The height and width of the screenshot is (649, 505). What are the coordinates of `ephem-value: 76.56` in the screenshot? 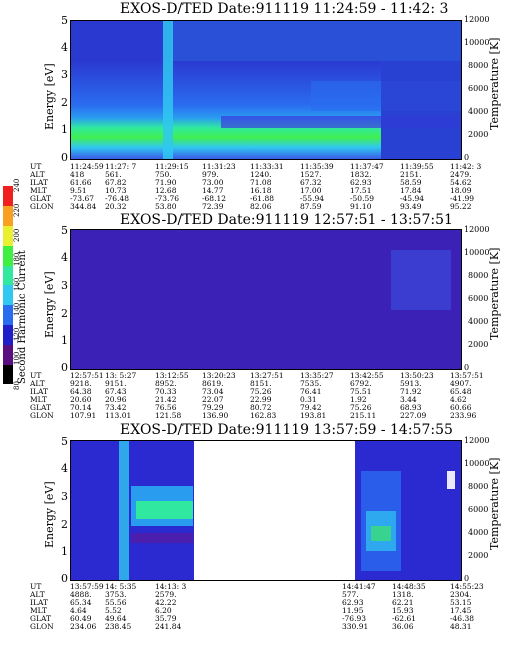 It's located at (166, 408).